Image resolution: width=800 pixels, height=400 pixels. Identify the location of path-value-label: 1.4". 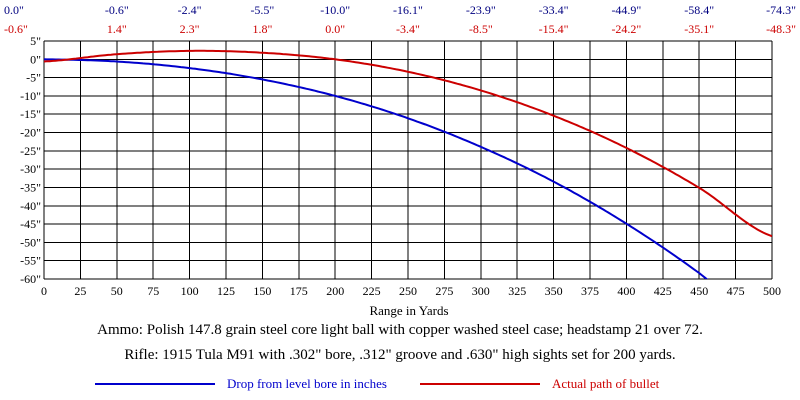
(117, 29).